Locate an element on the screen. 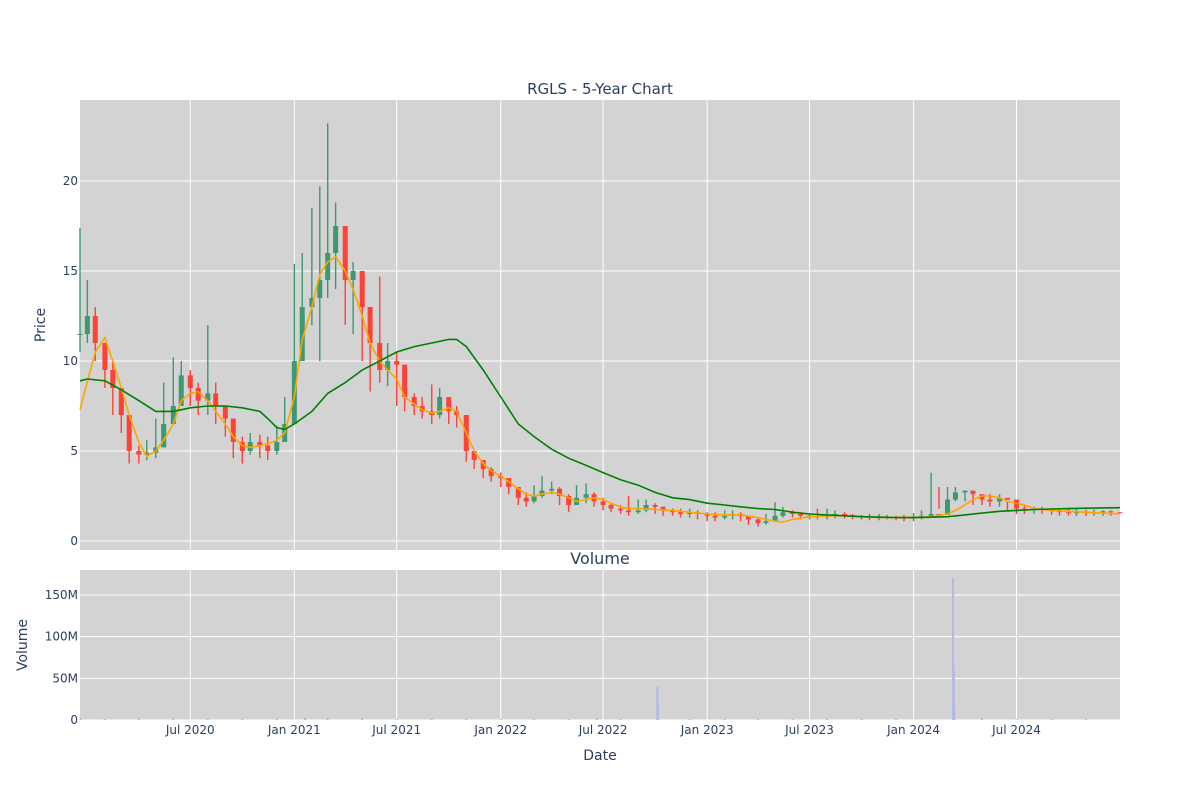 The image size is (1200, 804). volume-y-axis-label: Volume is located at coordinates (23, 645).